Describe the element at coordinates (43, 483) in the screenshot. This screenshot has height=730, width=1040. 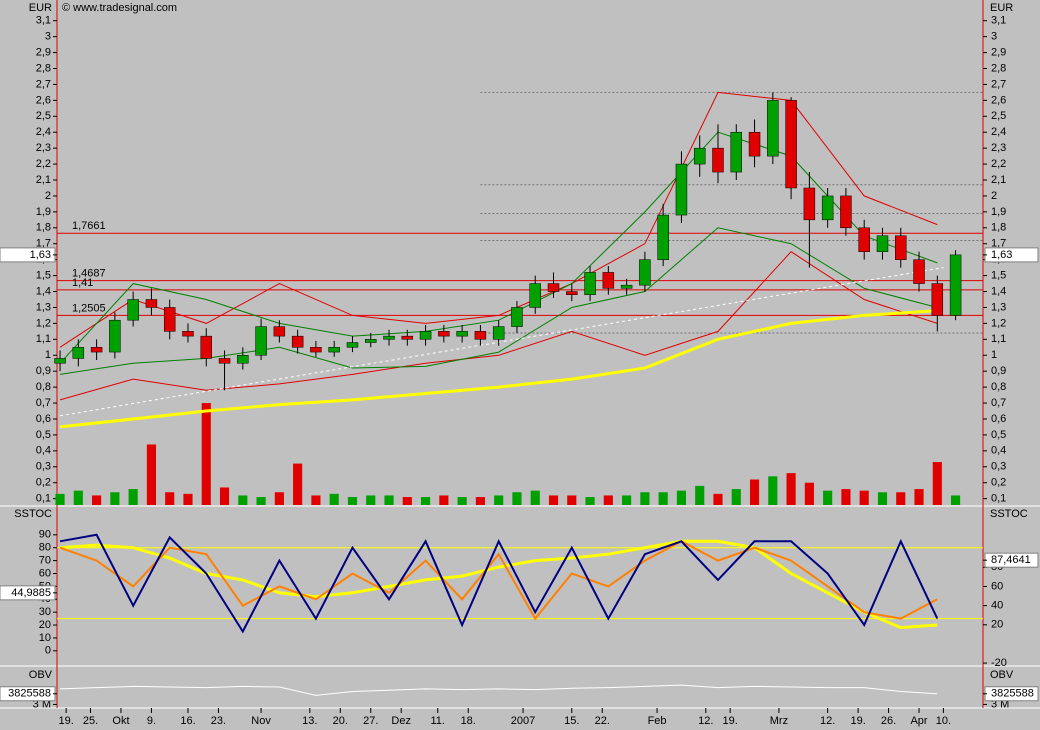
I see `y-tick-label: 0,2` at that location.